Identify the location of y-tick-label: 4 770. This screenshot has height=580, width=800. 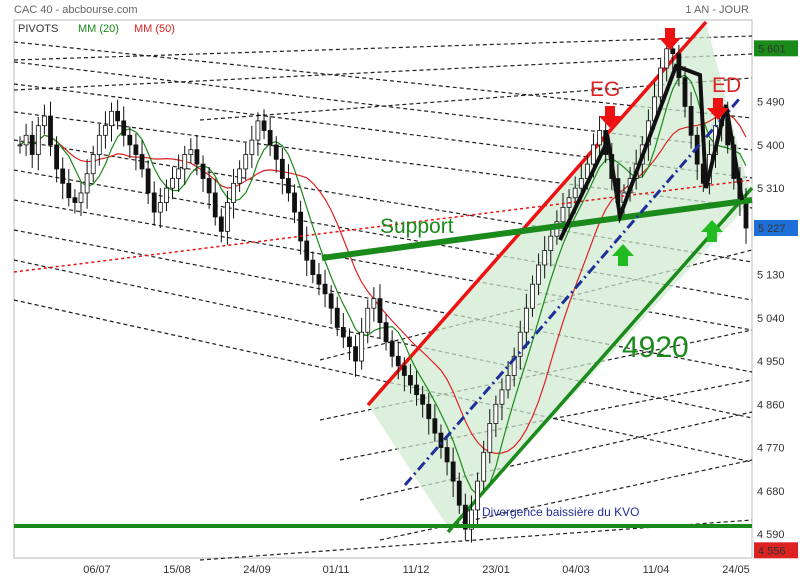
(771, 449).